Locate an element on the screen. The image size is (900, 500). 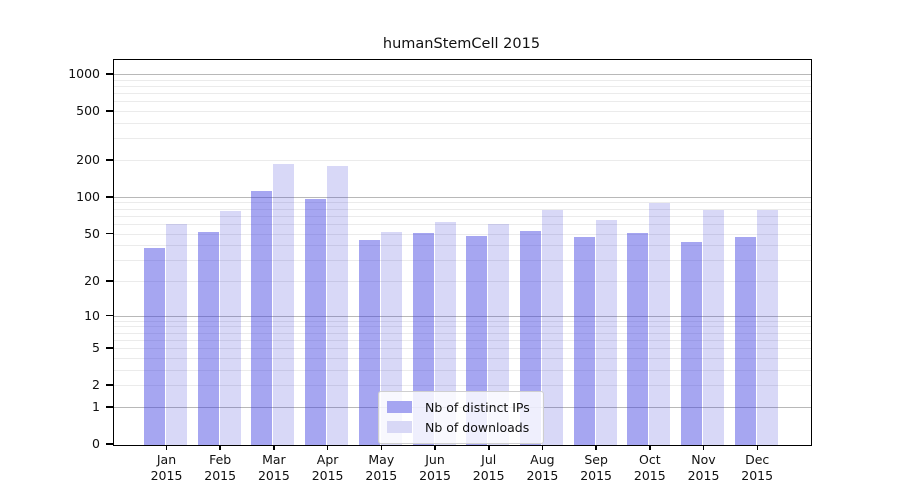
bar-feb-downloads is located at coordinates (230, 328).